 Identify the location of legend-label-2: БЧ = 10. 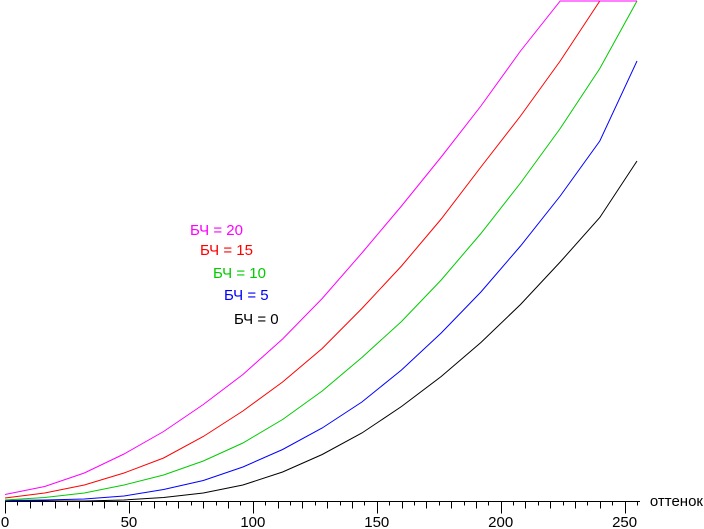
(239, 273).